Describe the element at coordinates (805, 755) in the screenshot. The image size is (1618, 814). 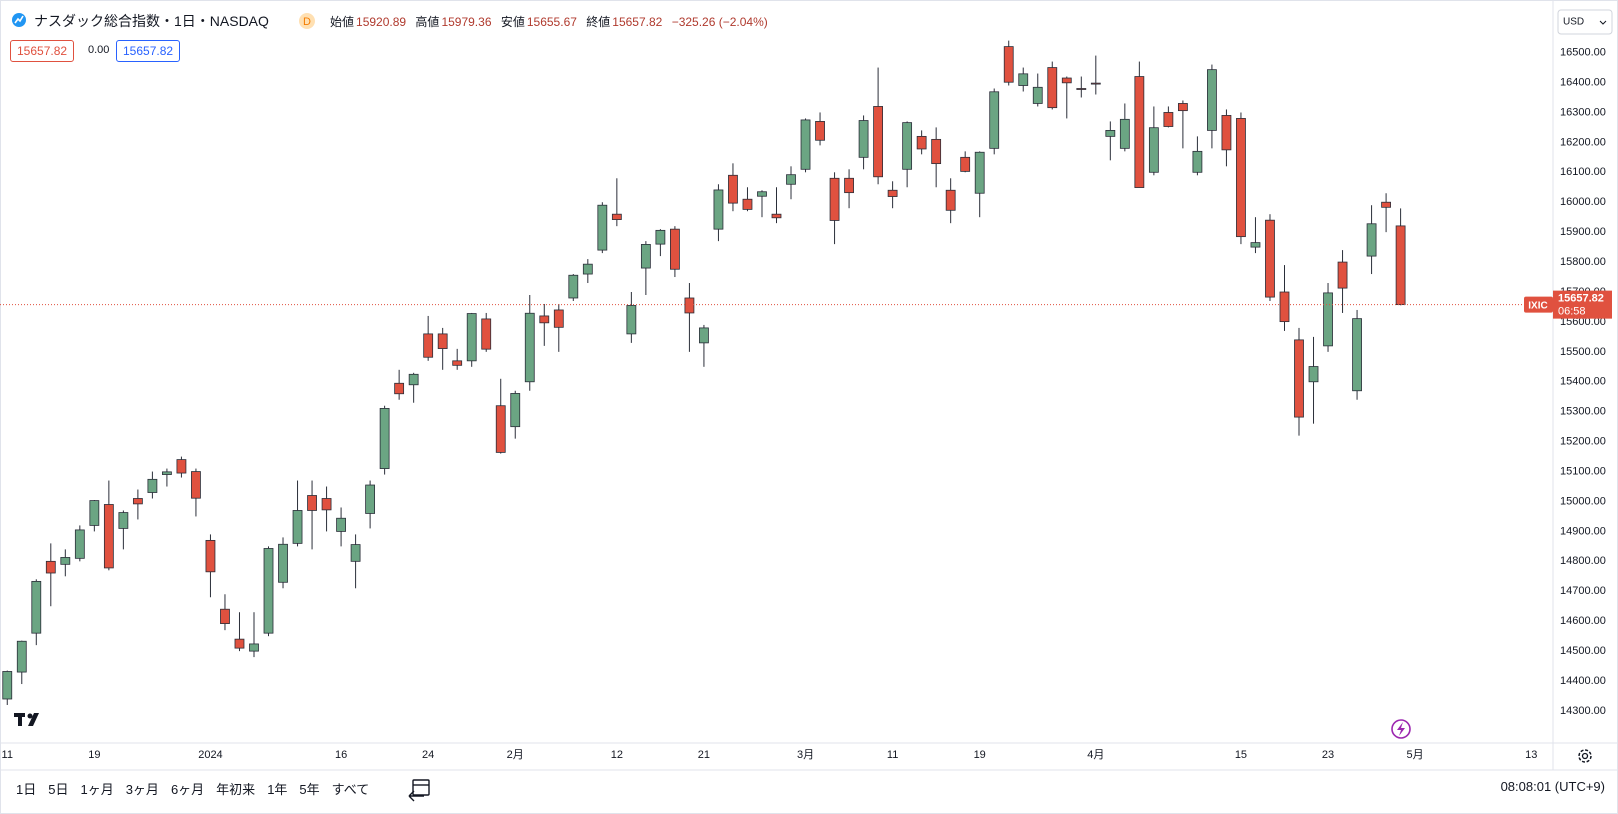
I see `x-tick-label: 3月` at that location.